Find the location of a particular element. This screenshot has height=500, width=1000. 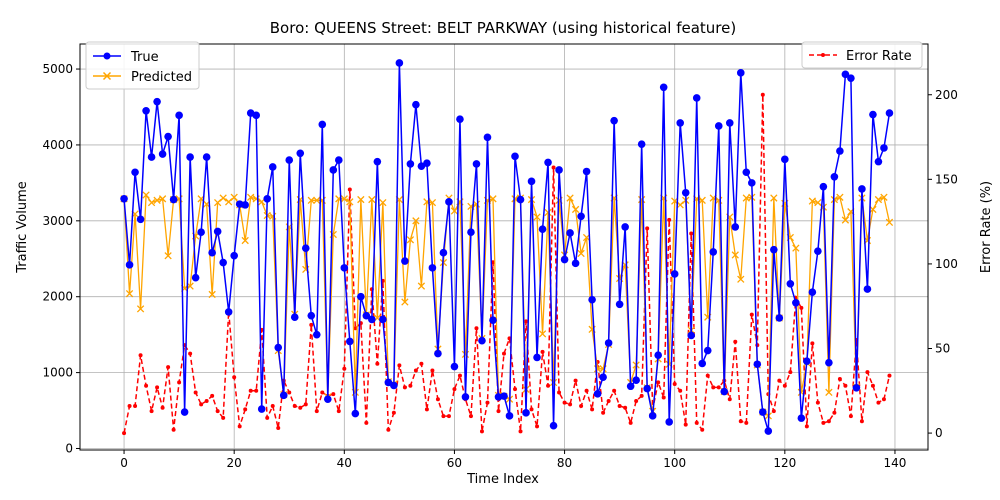

y-axis-right: 0 50 100 150 200 is located at coordinates (943, 264).